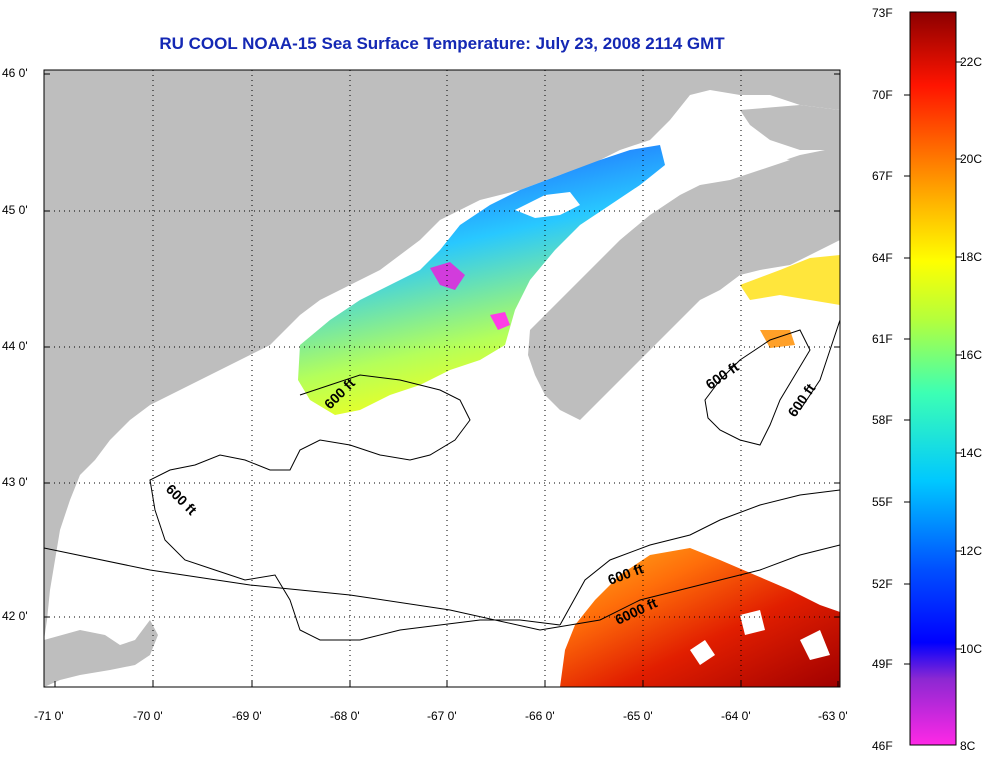 This screenshot has height=761, width=984. Describe the element at coordinates (971, 159) in the screenshot. I see `colorbar-label-20c: 20C` at that location.